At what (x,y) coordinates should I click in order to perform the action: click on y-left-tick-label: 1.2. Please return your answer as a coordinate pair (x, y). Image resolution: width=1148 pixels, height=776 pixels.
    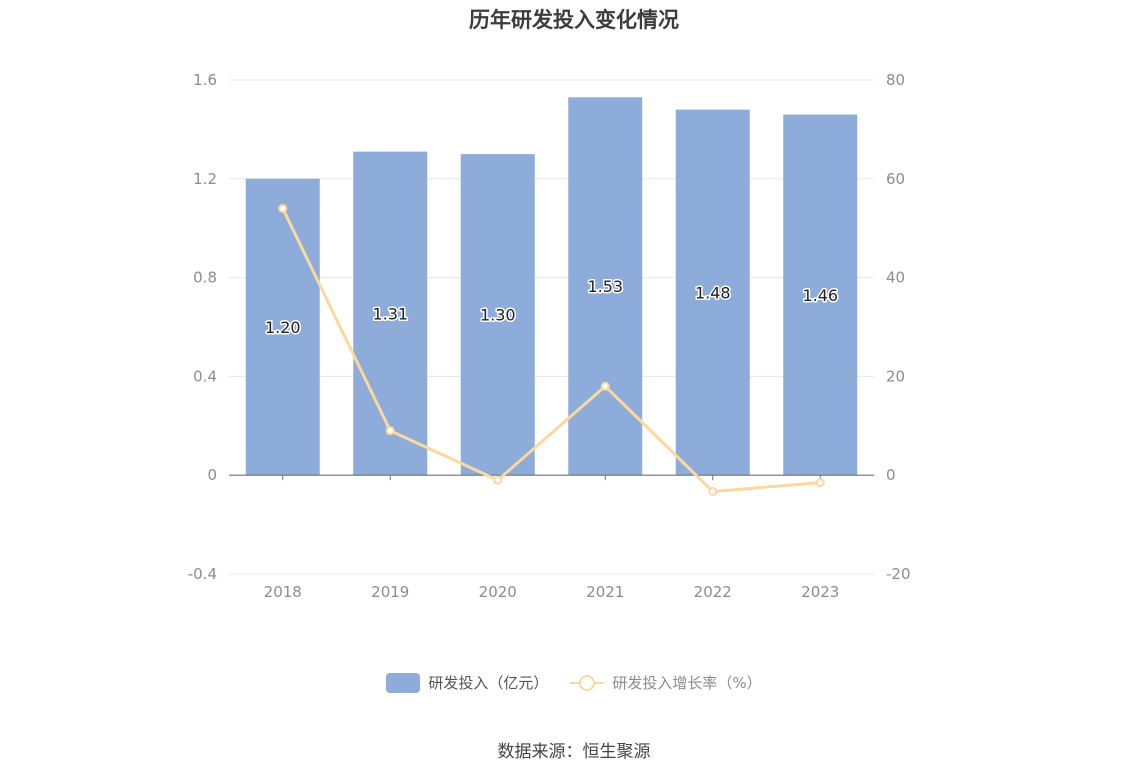
    Looking at the image, I should click on (205, 179).